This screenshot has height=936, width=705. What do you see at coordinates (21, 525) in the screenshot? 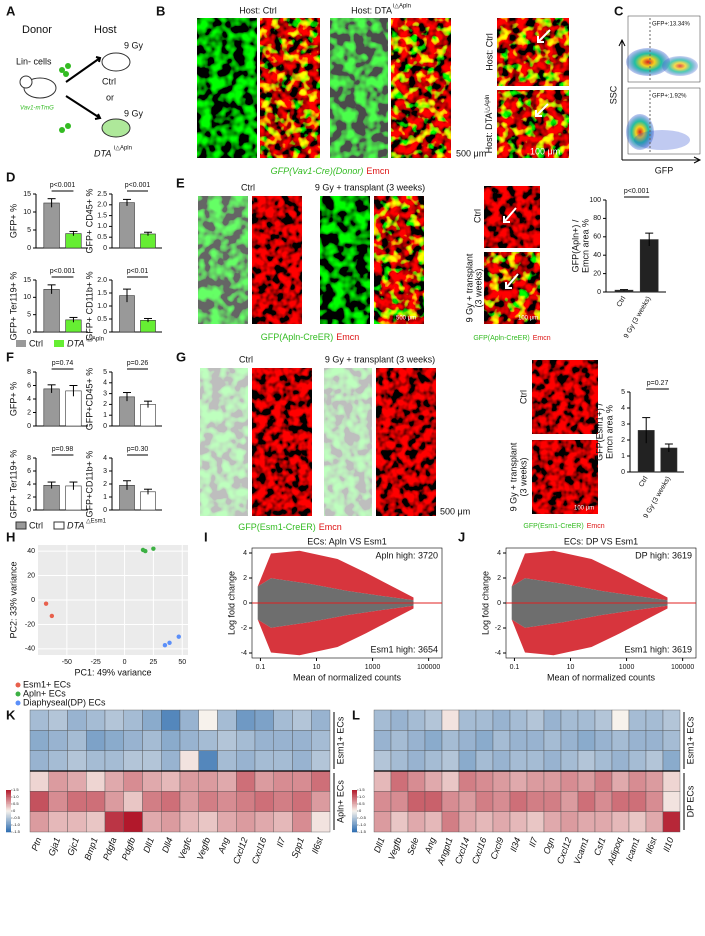
I see `legend-swatch` at bounding box center [21, 525].